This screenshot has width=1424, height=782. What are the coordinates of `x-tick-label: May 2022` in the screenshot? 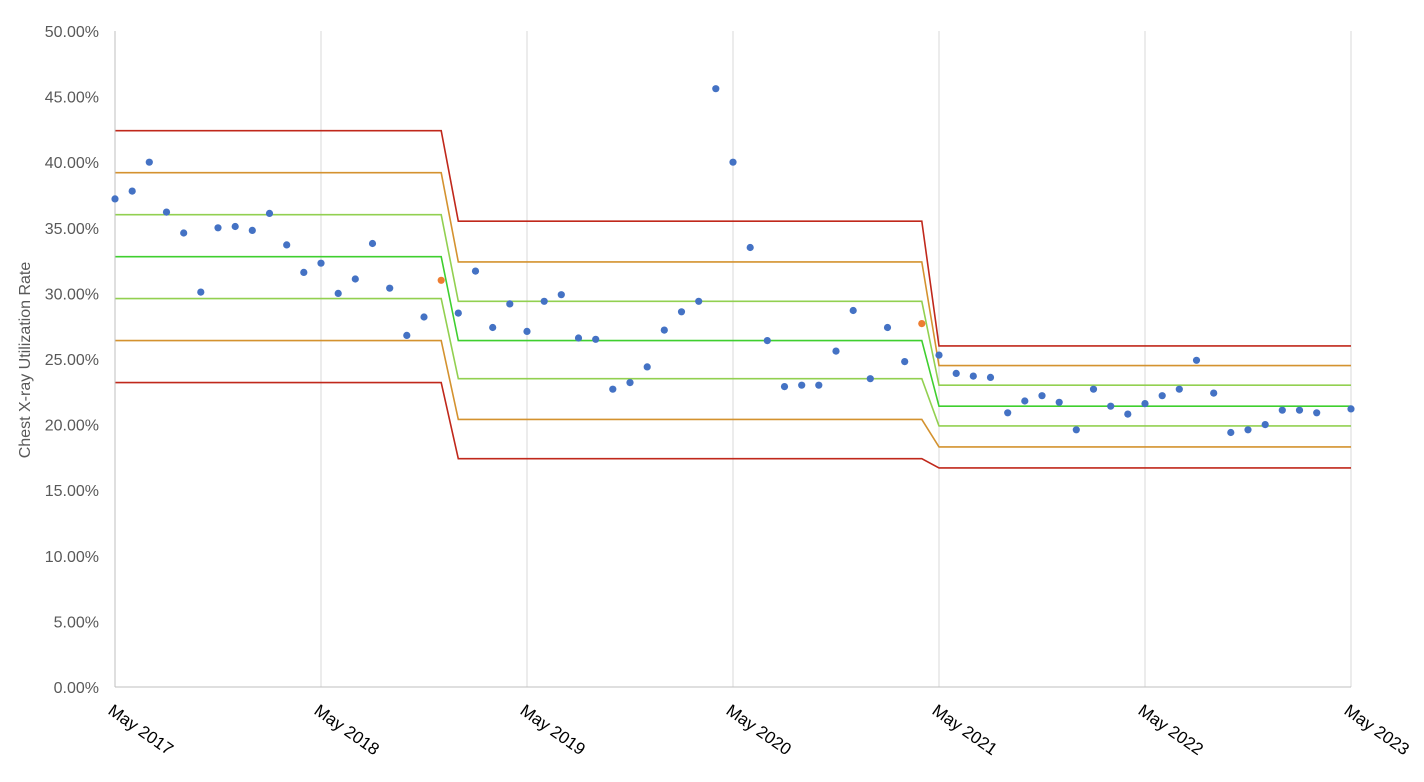 It's located at (1171, 730).